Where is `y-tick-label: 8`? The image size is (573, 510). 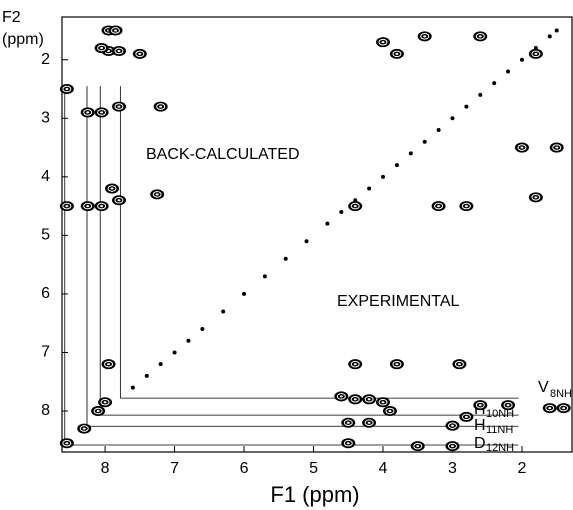 y-tick-label: 8 is located at coordinates (45, 410).